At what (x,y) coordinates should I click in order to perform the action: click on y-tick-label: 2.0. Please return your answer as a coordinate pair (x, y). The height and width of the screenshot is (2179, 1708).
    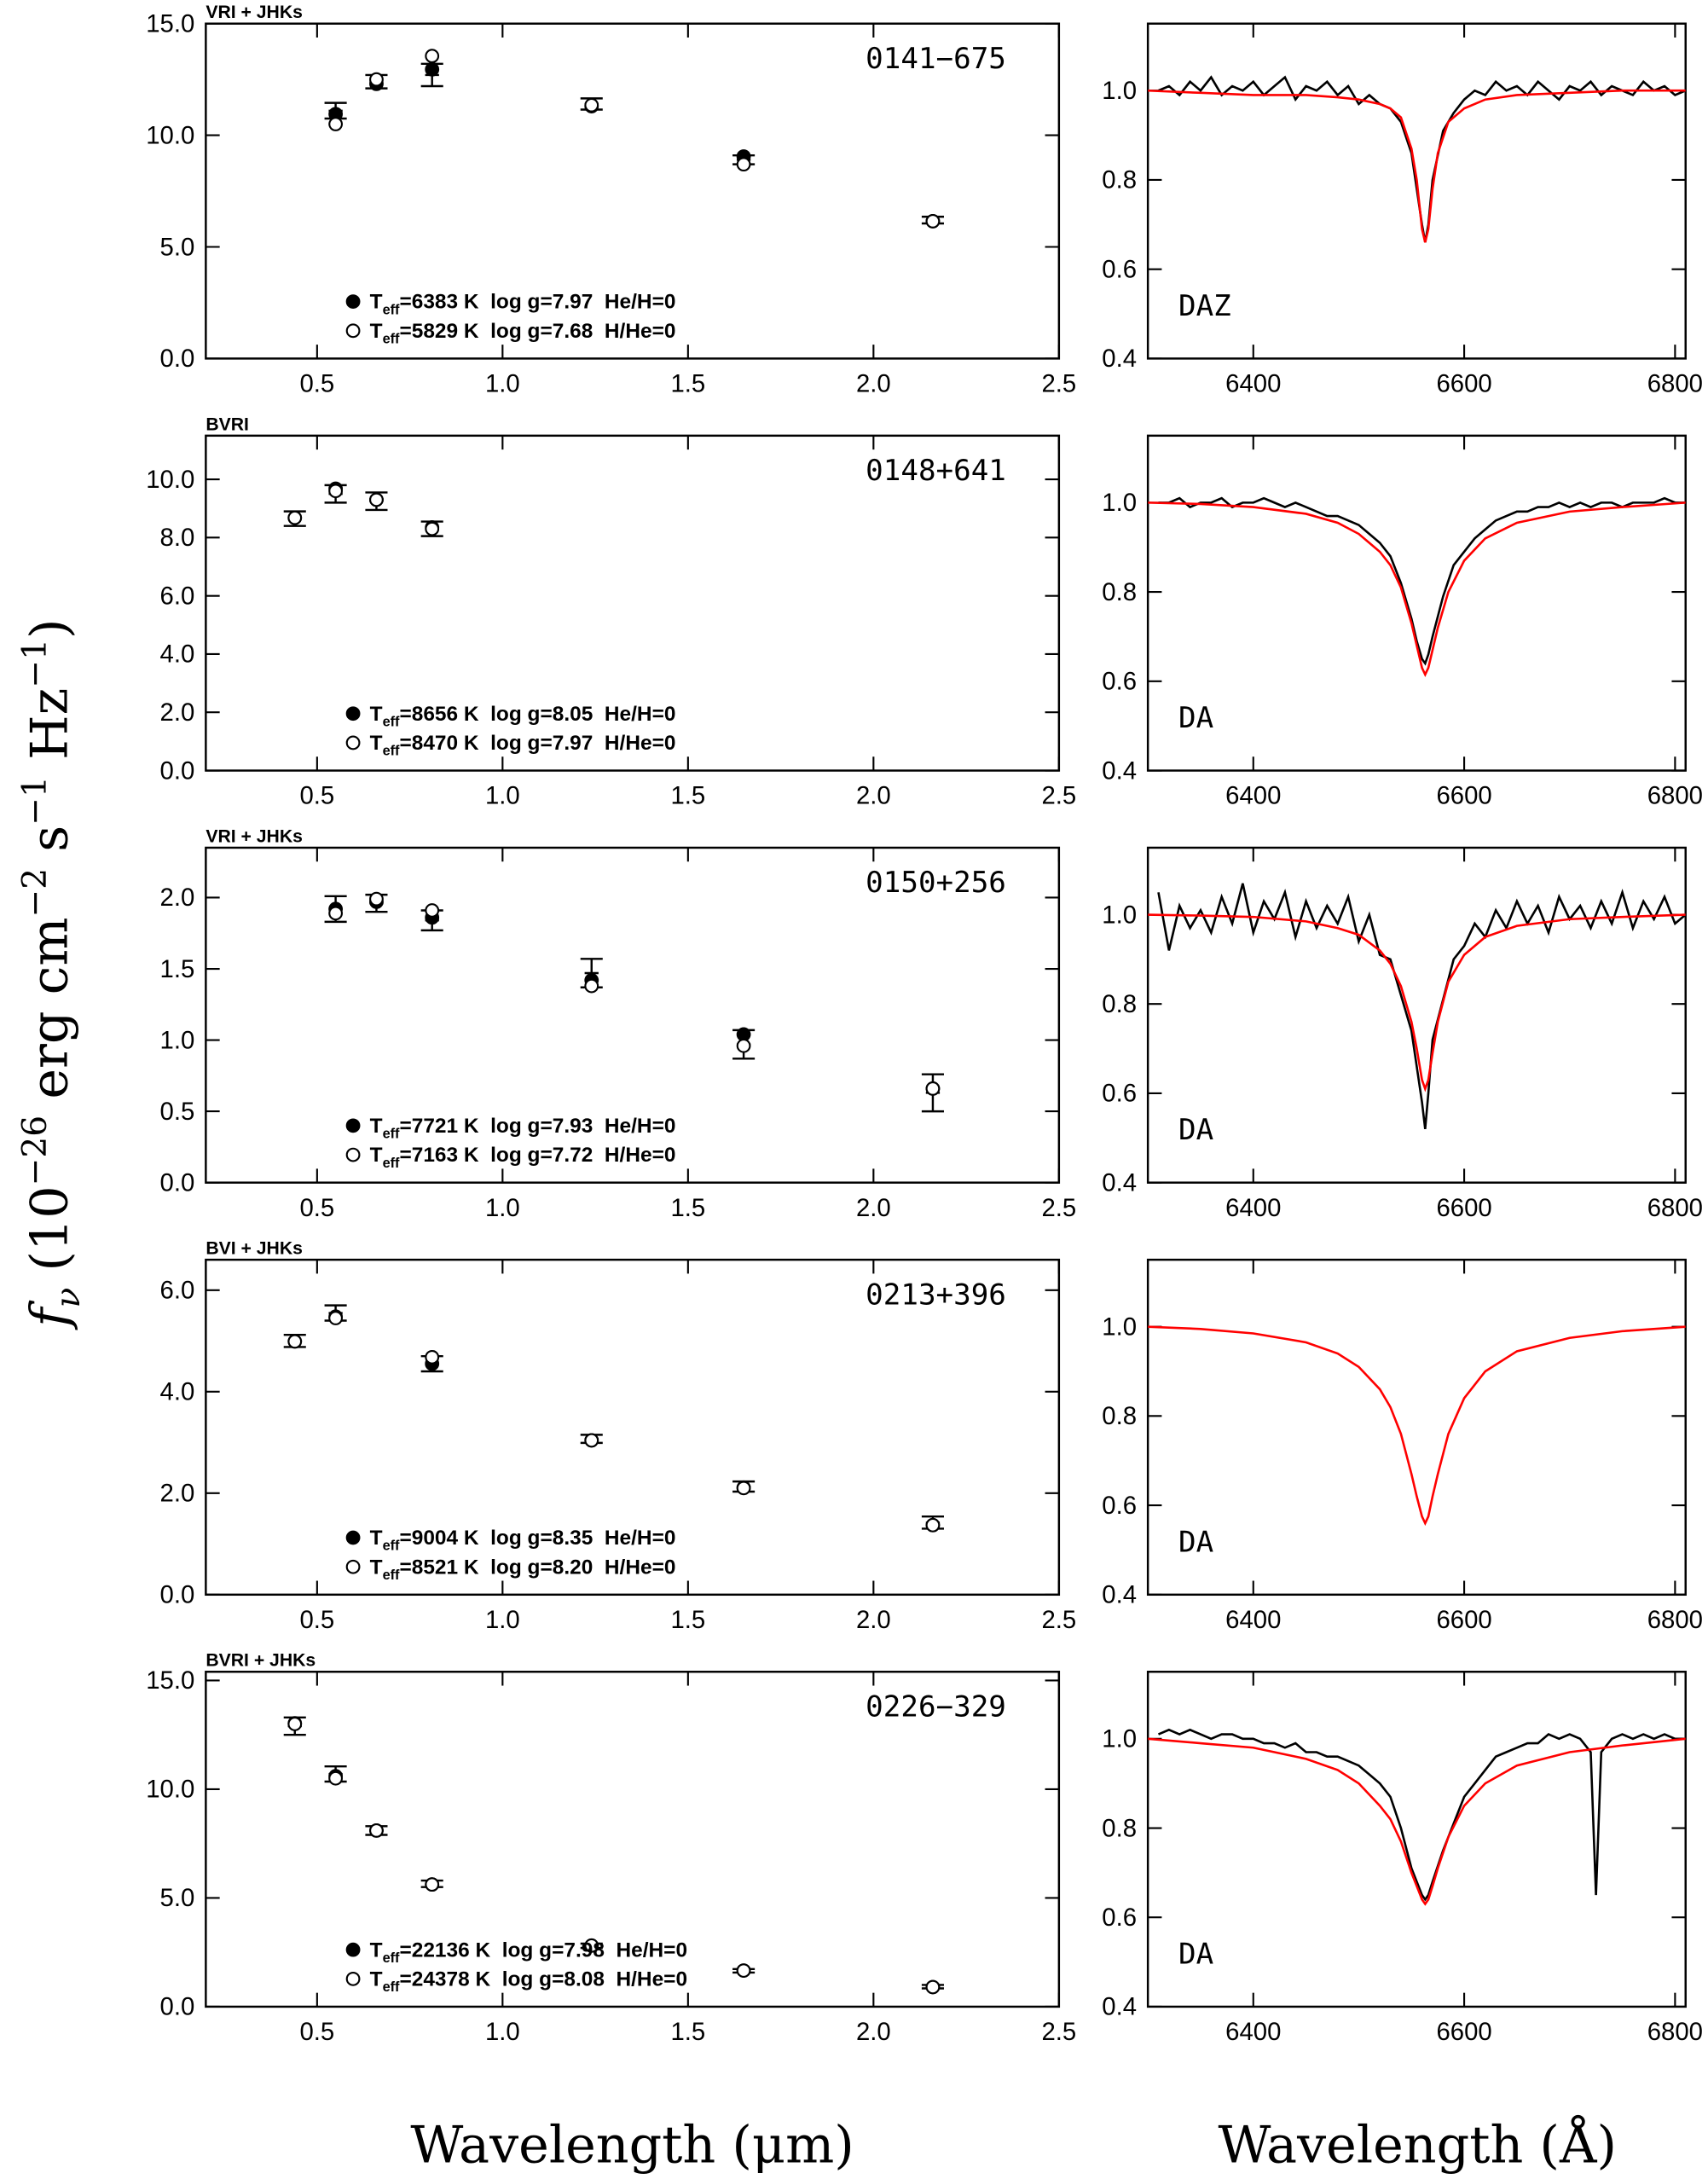
    Looking at the image, I should click on (177, 1494).